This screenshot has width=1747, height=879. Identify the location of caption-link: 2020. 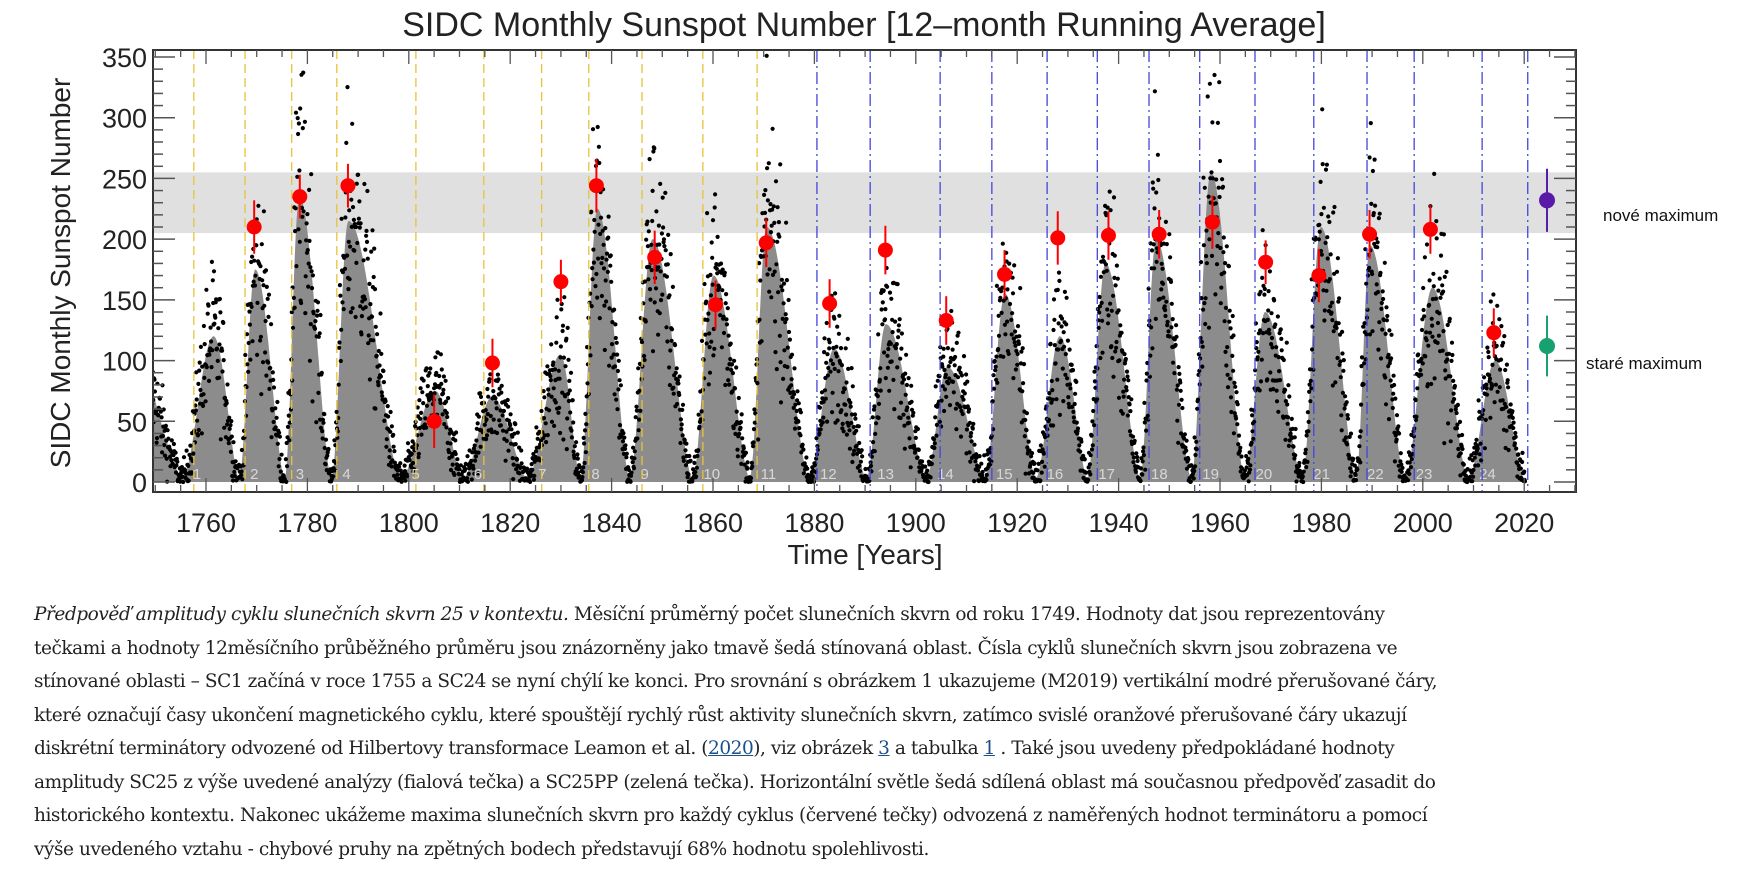
(731, 748).